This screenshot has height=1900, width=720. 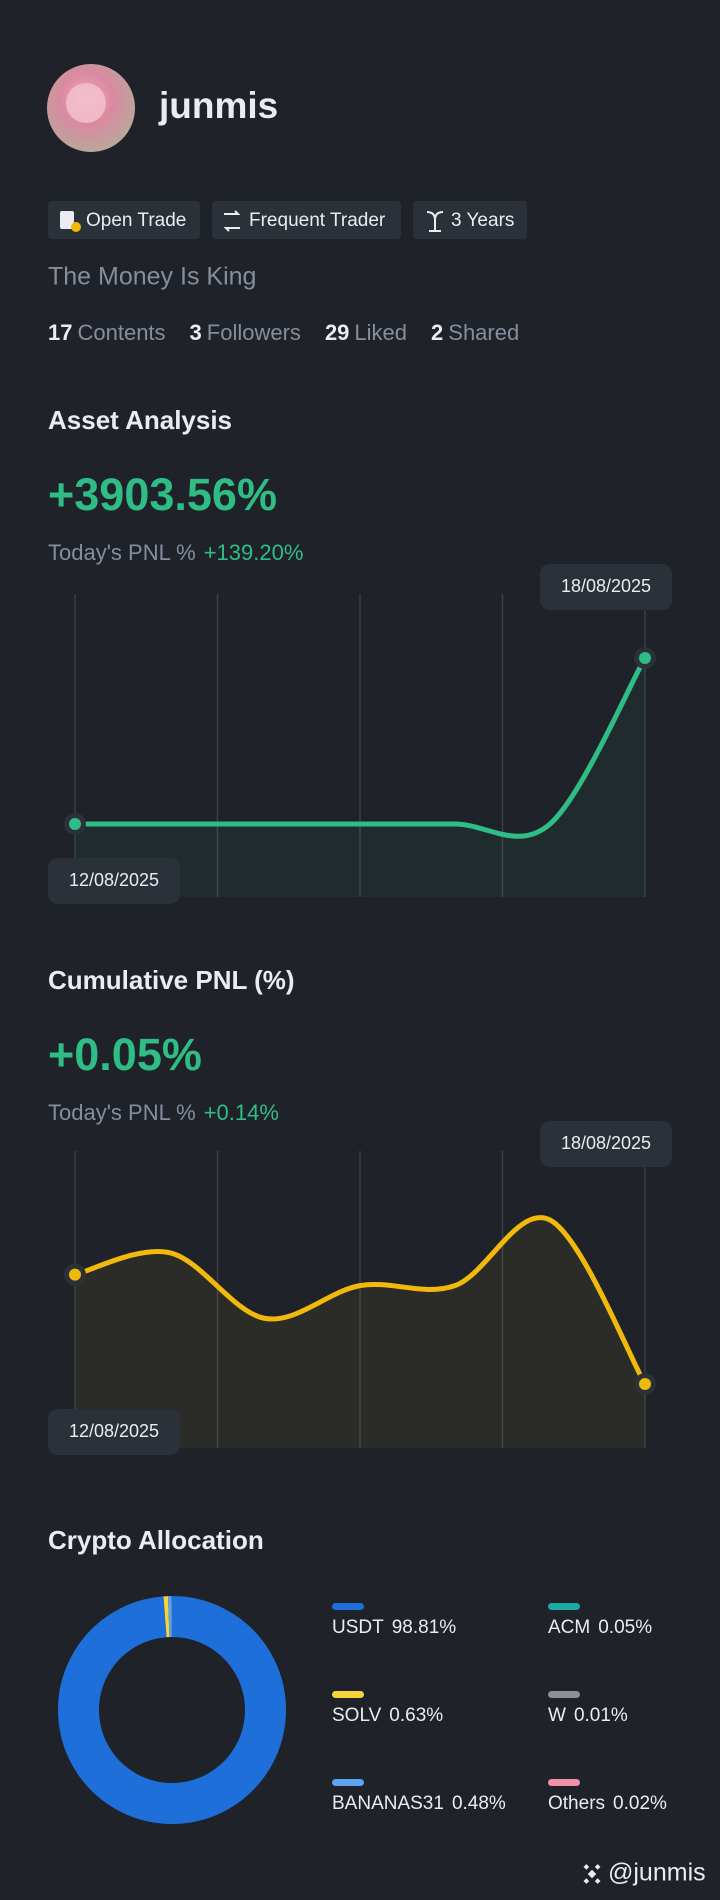 I want to click on stat-count: 2, so click(x=437, y=332).